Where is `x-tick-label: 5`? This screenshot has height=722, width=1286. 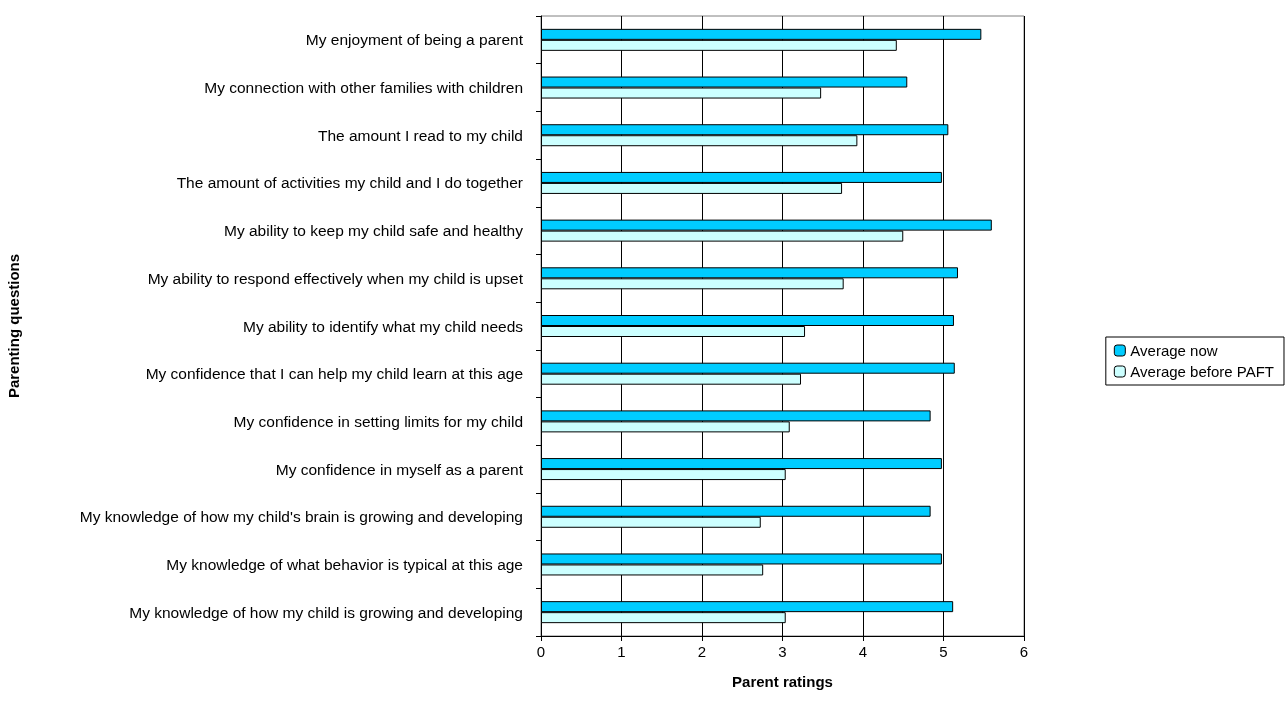 x-tick-label: 5 is located at coordinates (943, 651).